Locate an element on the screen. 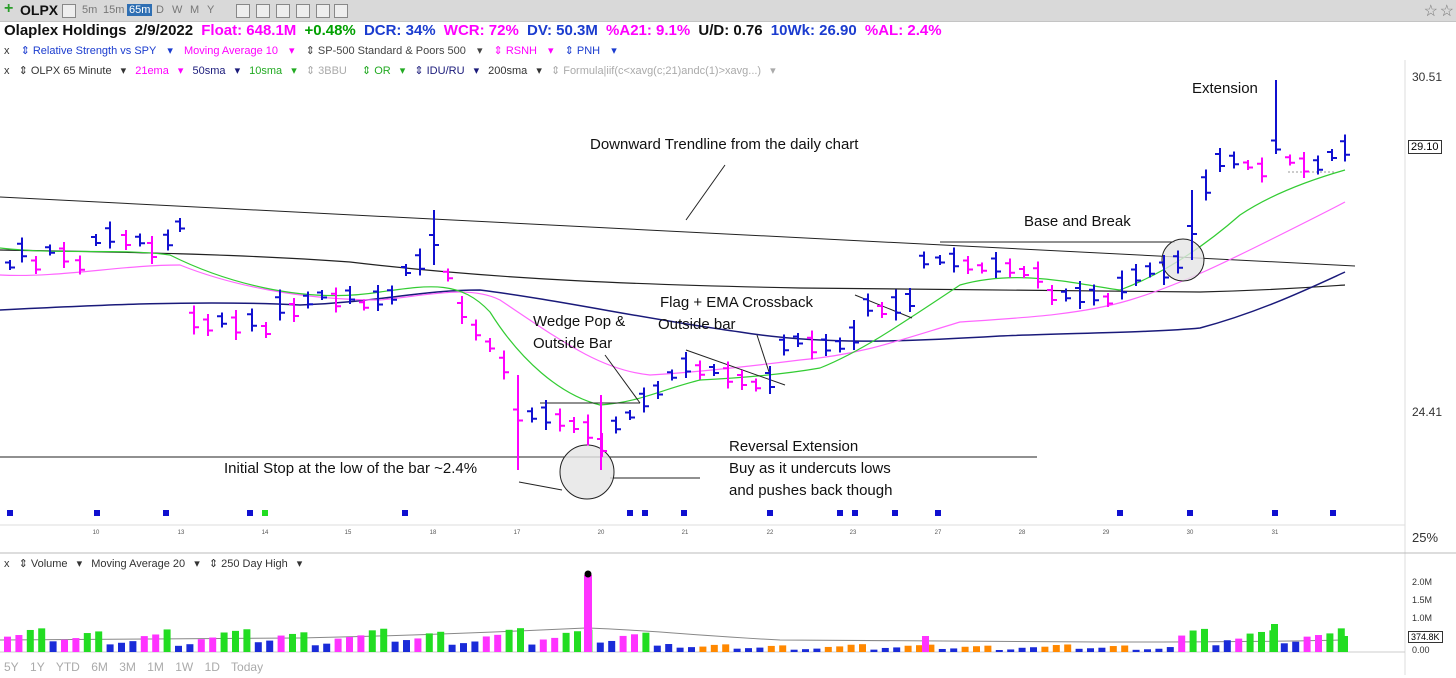 This screenshot has width=1456, height=678. close-indicators-icon: x is located at coordinates (7, 51).